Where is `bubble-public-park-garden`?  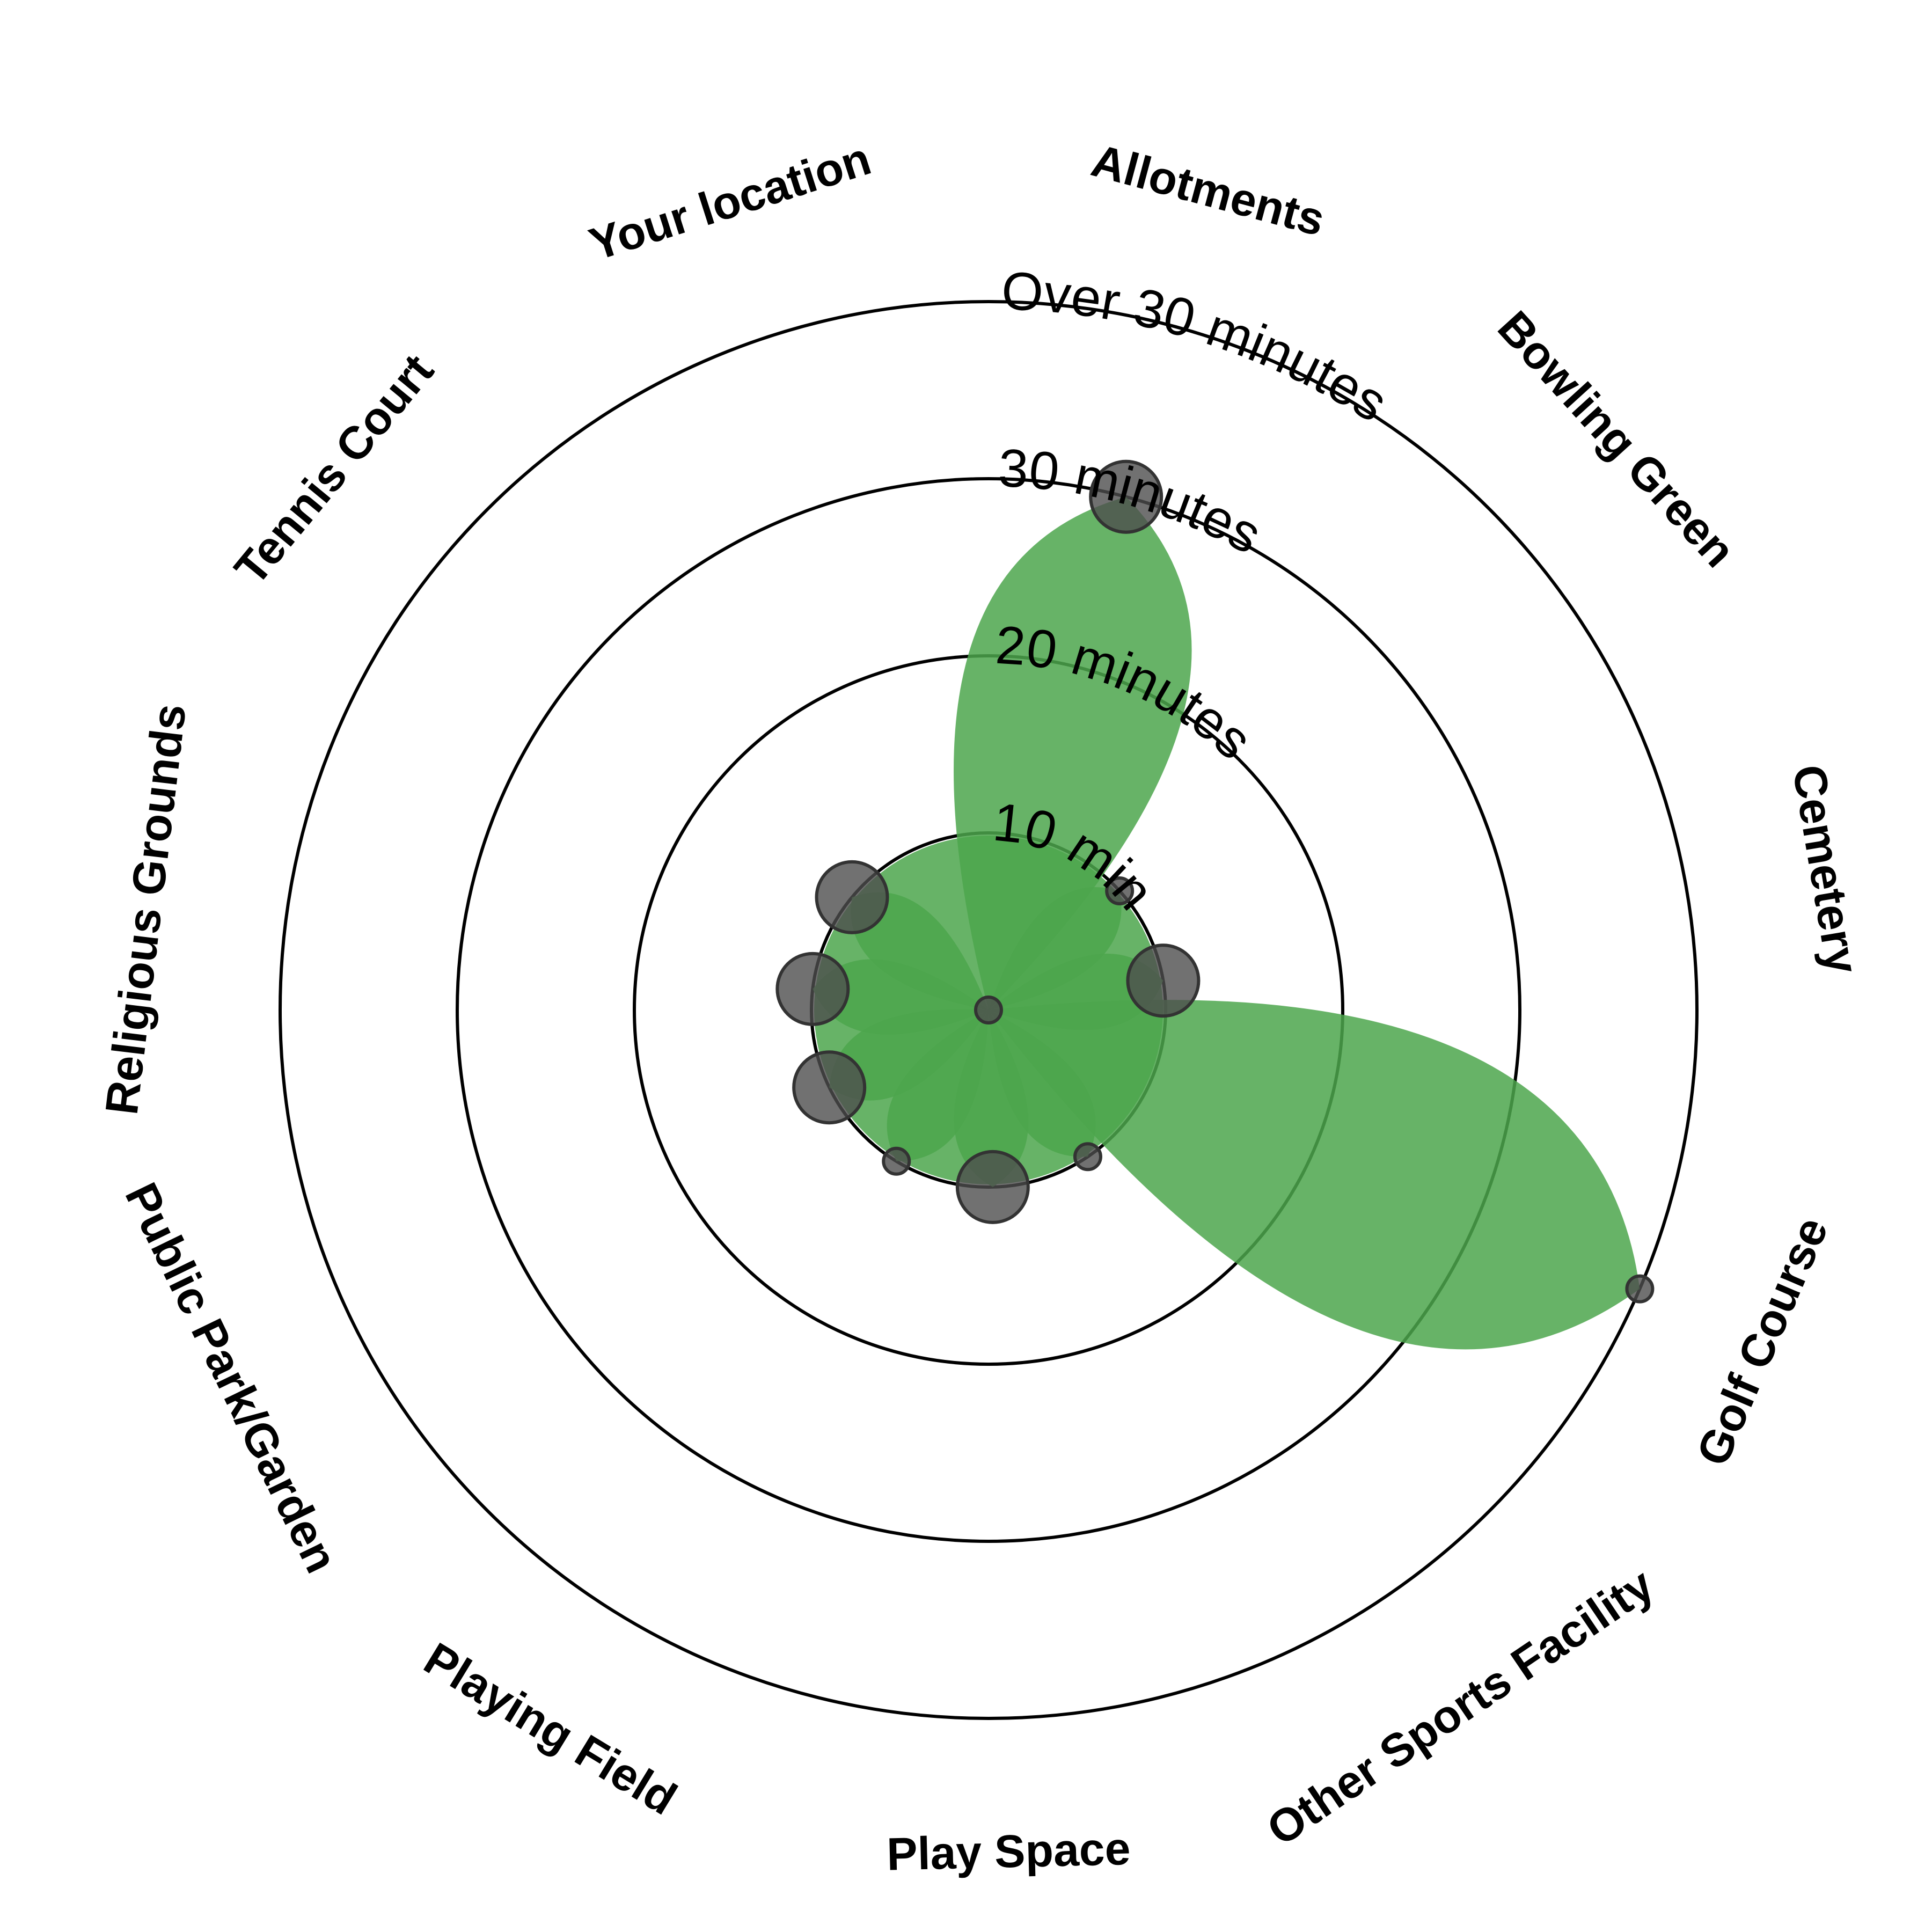
bubble-public-park-garden is located at coordinates (829, 1087).